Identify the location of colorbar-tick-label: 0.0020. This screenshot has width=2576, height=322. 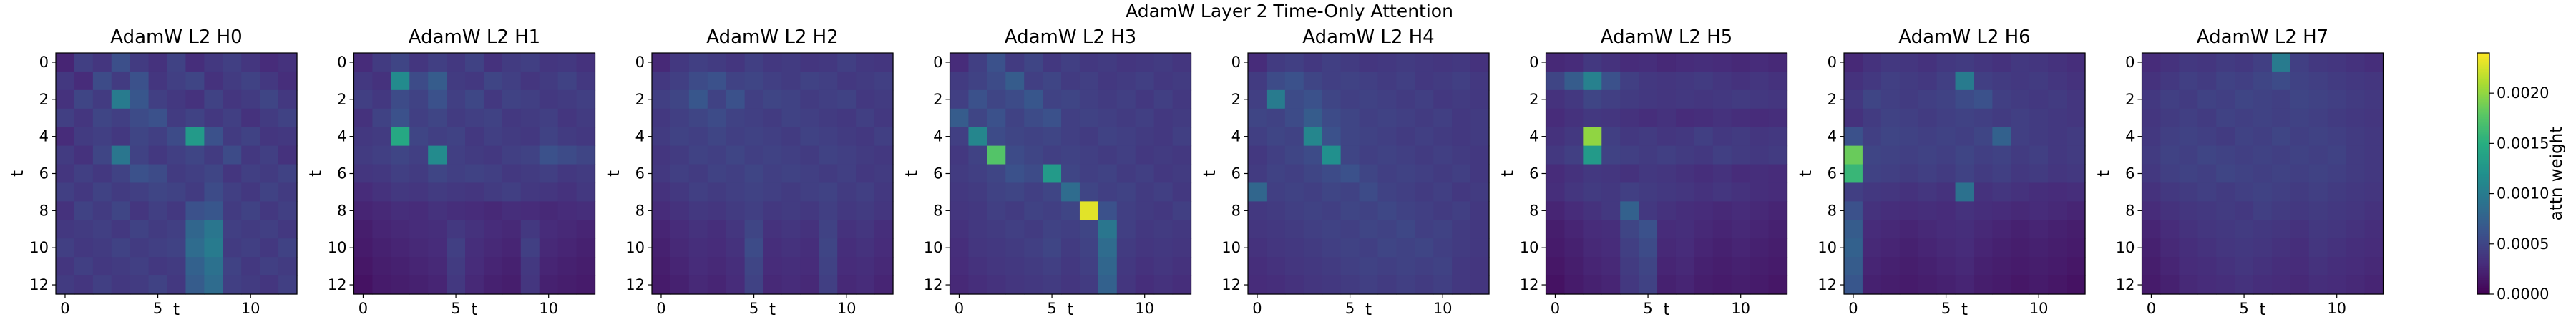
(2523, 93).